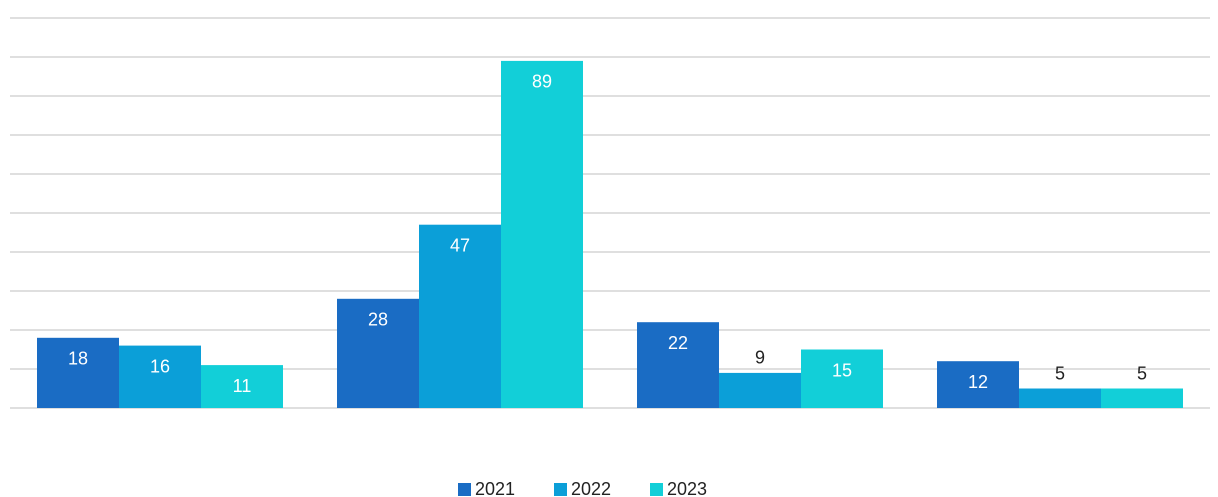 The height and width of the screenshot is (497, 1218). What do you see at coordinates (378, 320) in the screenshot?
I see `data-label: 28` at bounding box center [378, 320].